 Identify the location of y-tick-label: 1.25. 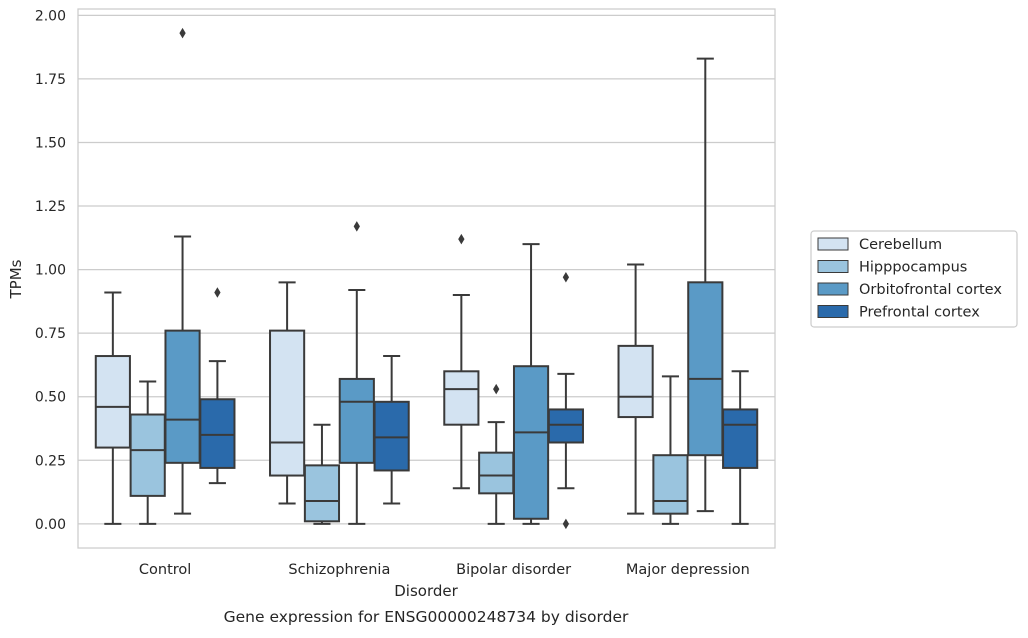
(50, 207).